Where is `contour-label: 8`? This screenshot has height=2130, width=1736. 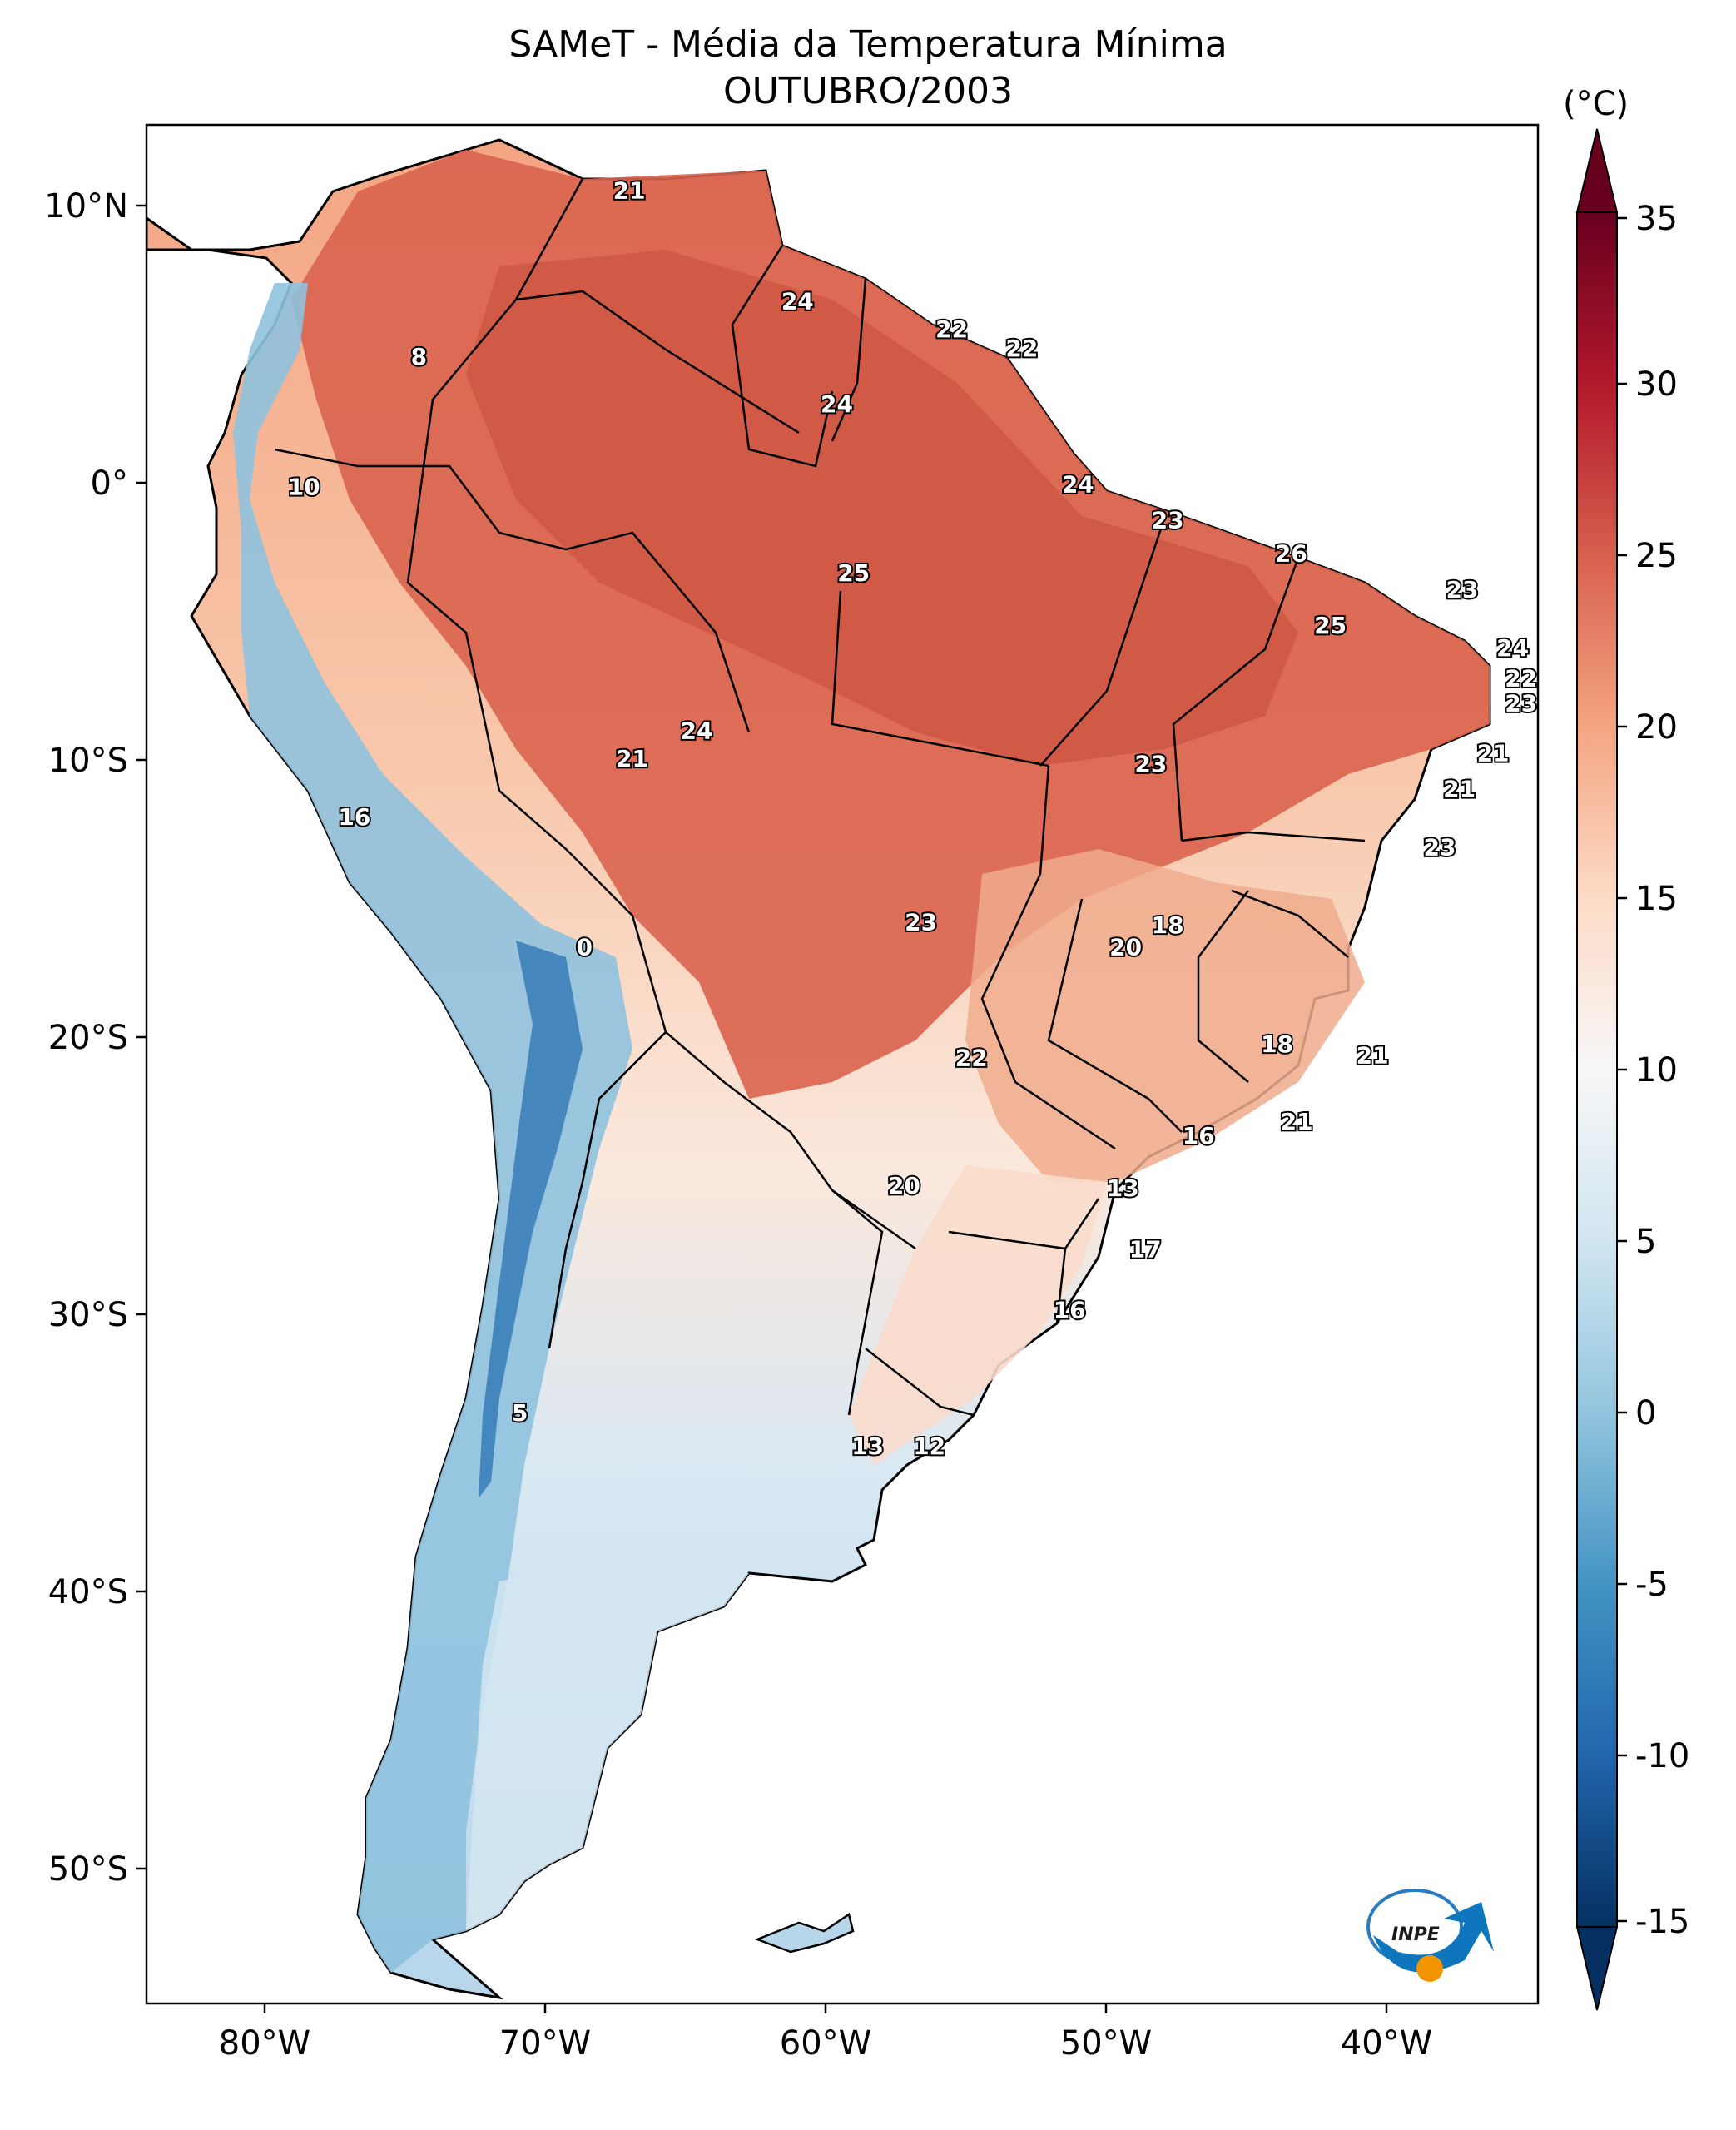
contour-label: 8 is located at coordinates (419, 356).